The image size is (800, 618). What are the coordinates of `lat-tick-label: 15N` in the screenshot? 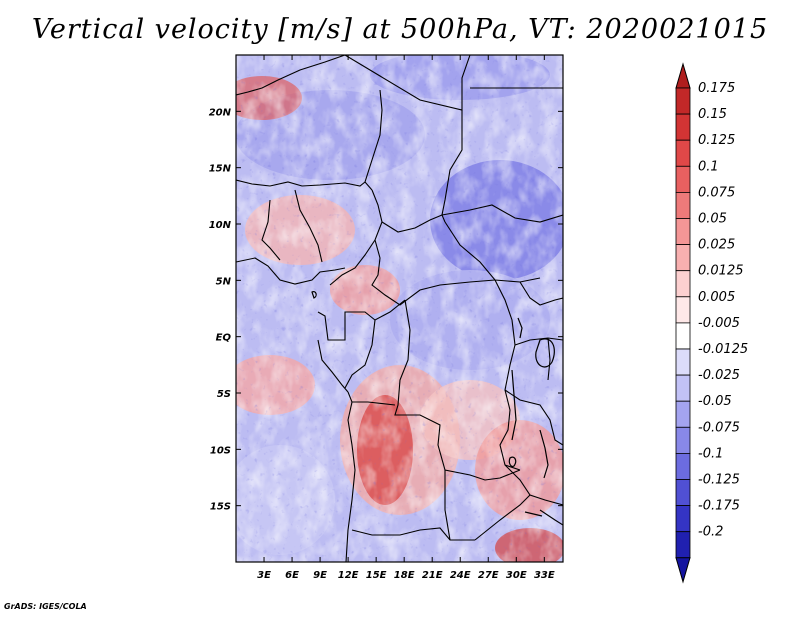 It's located at (220, 169).